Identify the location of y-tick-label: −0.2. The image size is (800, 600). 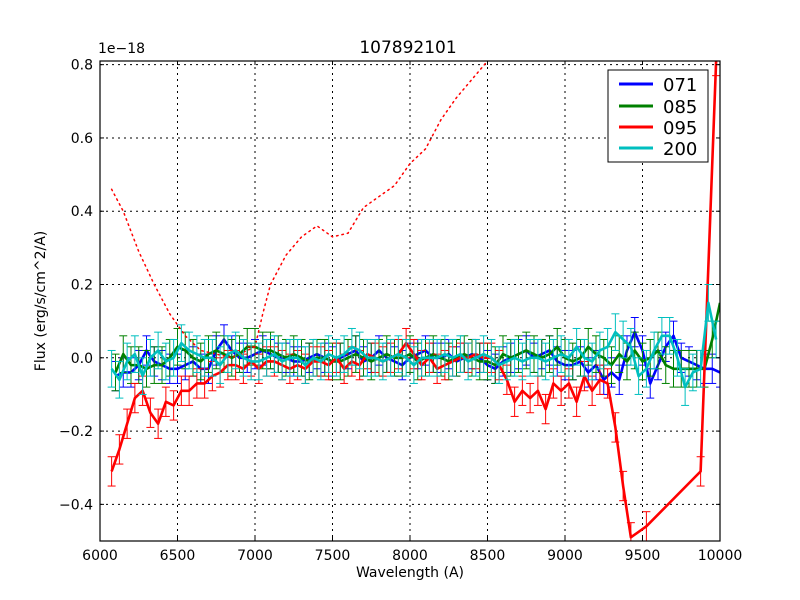
(76, 432).